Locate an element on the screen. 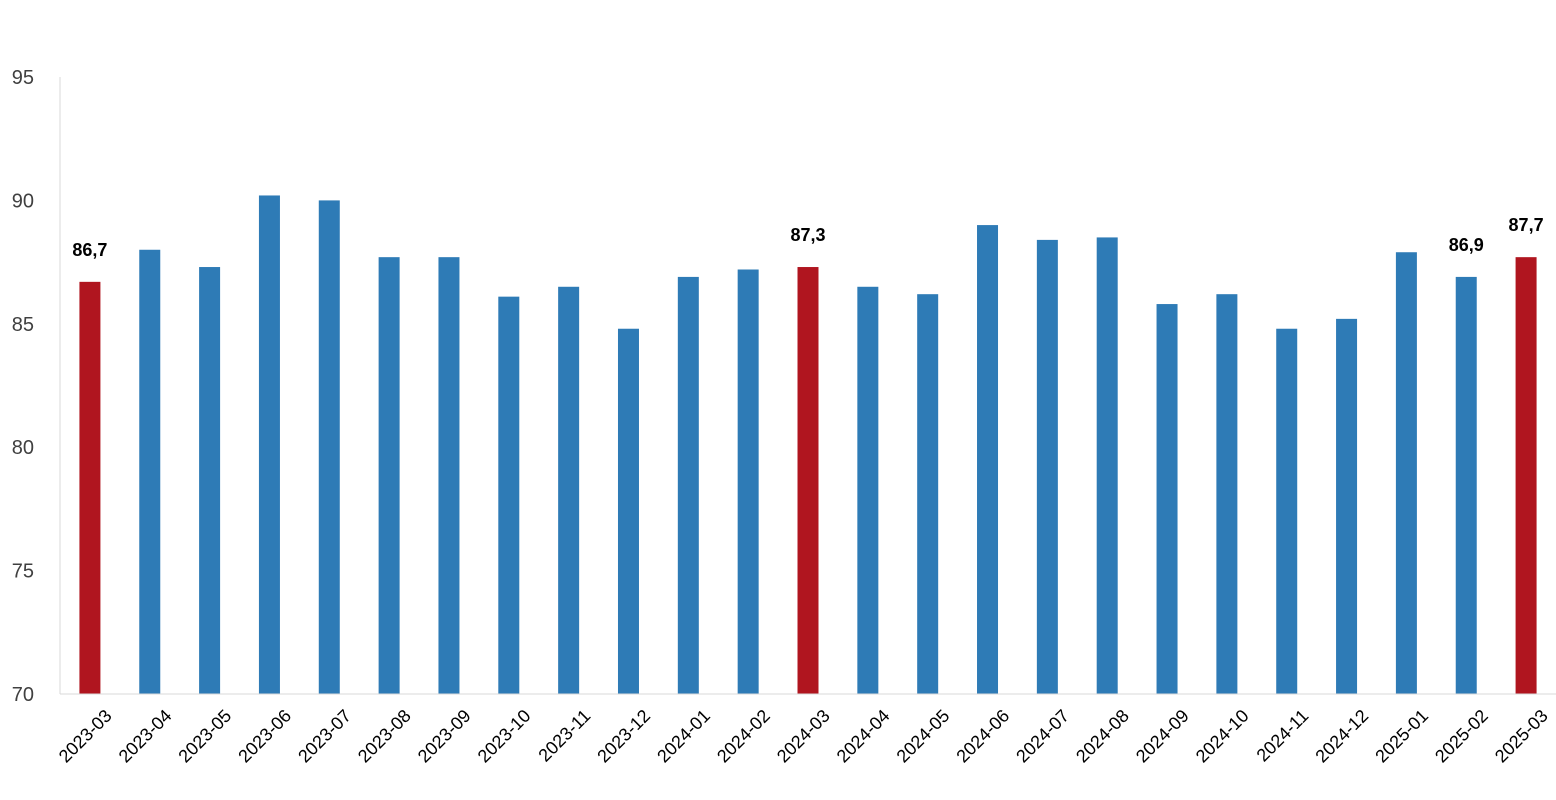 This screenshot has height=800, width=1556. x-tick-label: 2023-03 is located at coordinates (85, 736).